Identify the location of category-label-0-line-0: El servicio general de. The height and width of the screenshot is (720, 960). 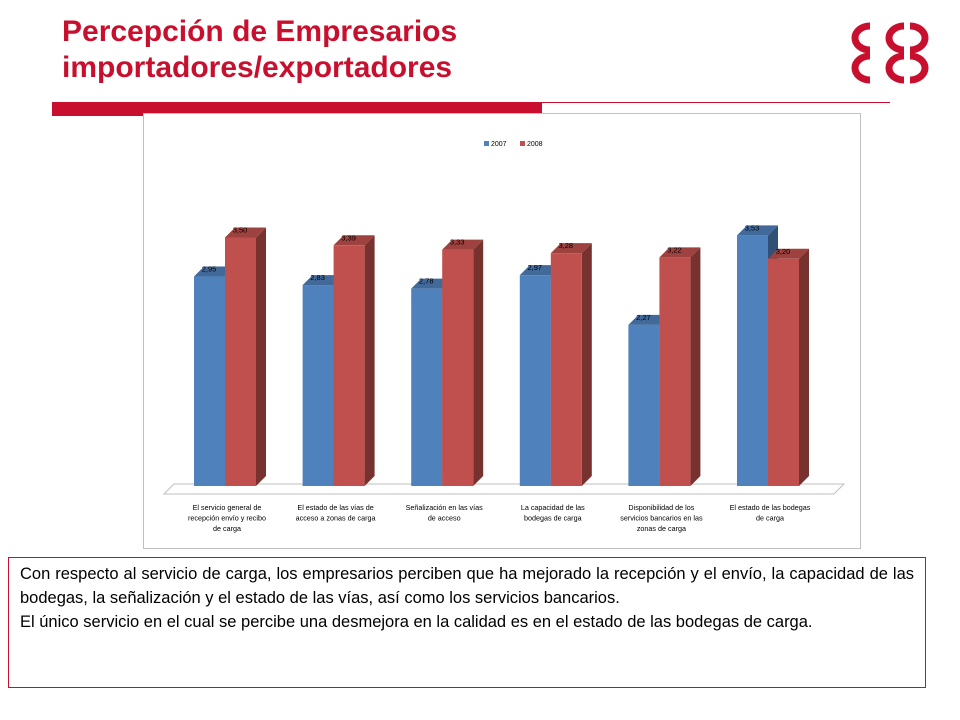
(227, 507).